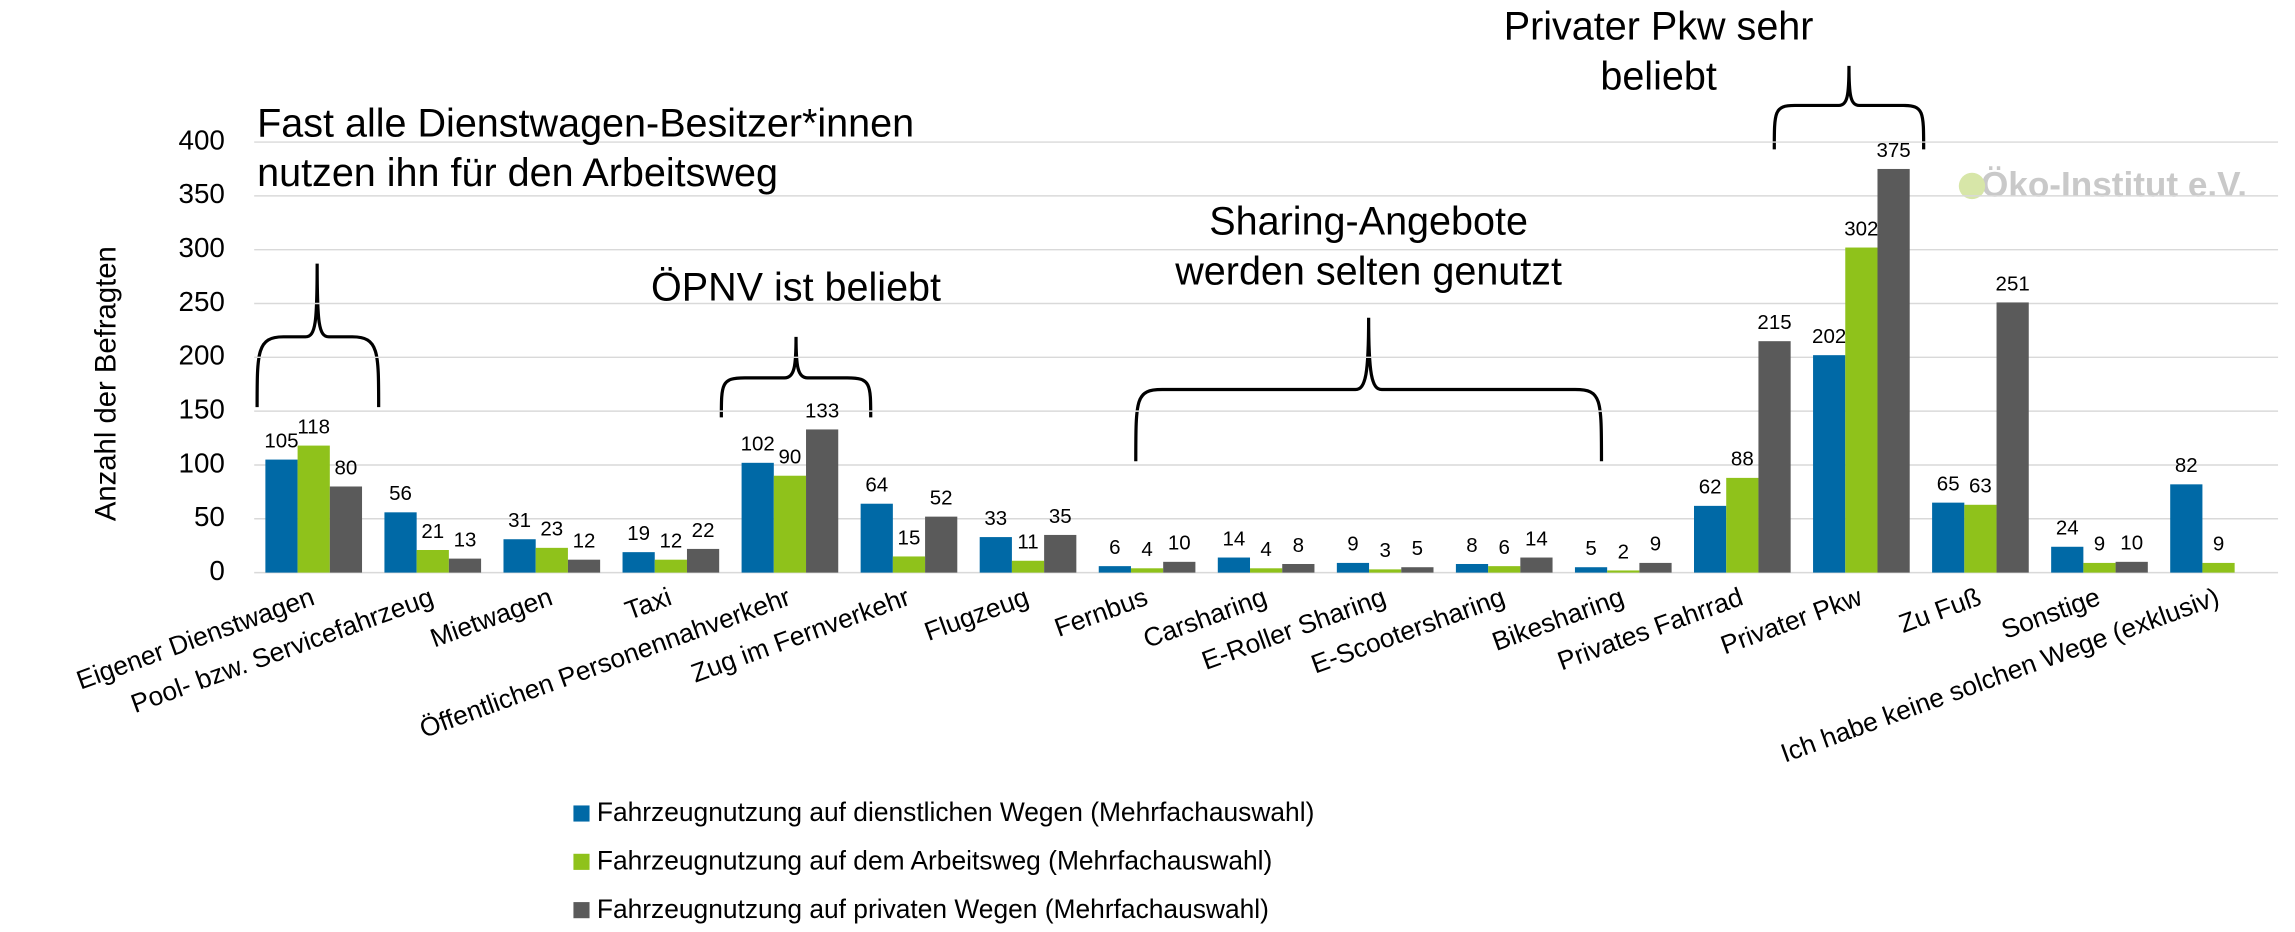 The image size is (2295, 932). I want to click on value-label: 23, so click(551, 529).